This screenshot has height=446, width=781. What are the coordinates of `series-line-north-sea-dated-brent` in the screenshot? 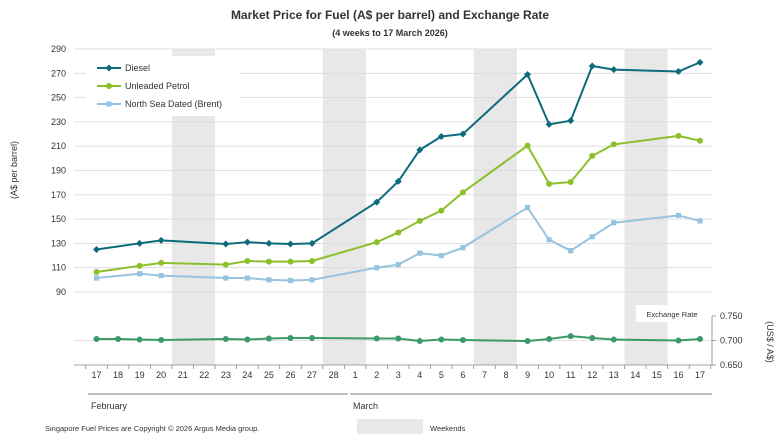 It's located at (398, 244).